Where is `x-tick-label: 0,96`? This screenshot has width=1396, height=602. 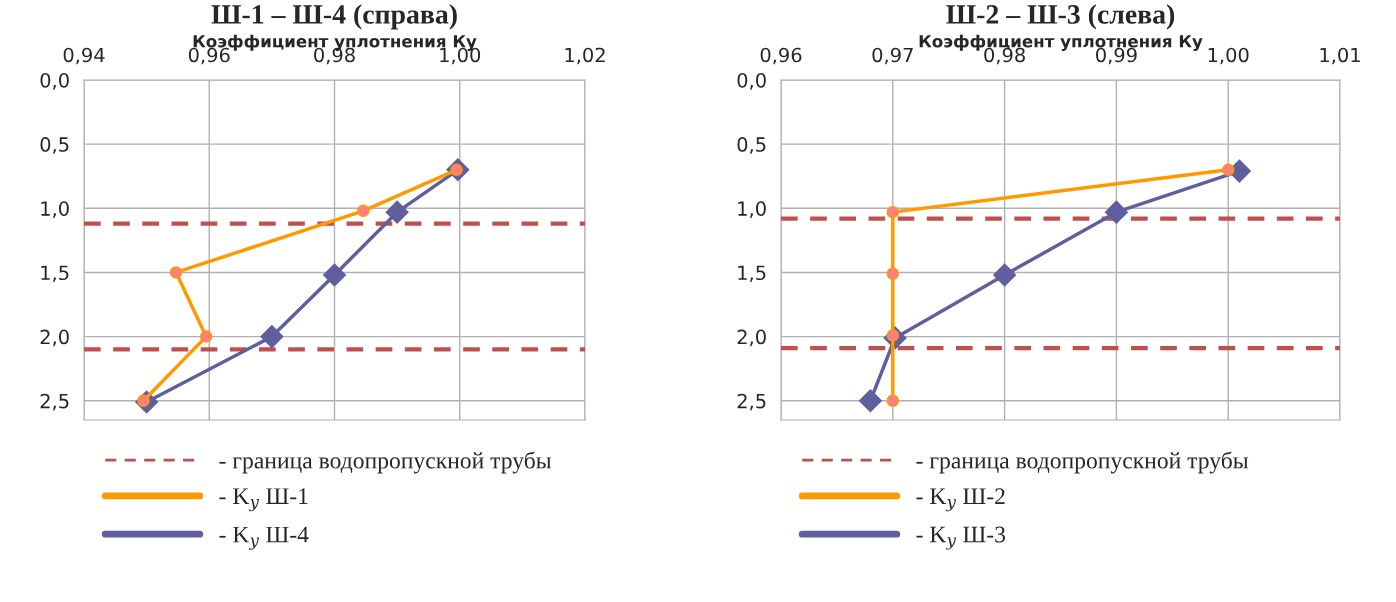 x-tick-label: 0,96 is located at coordinates (781, 56).